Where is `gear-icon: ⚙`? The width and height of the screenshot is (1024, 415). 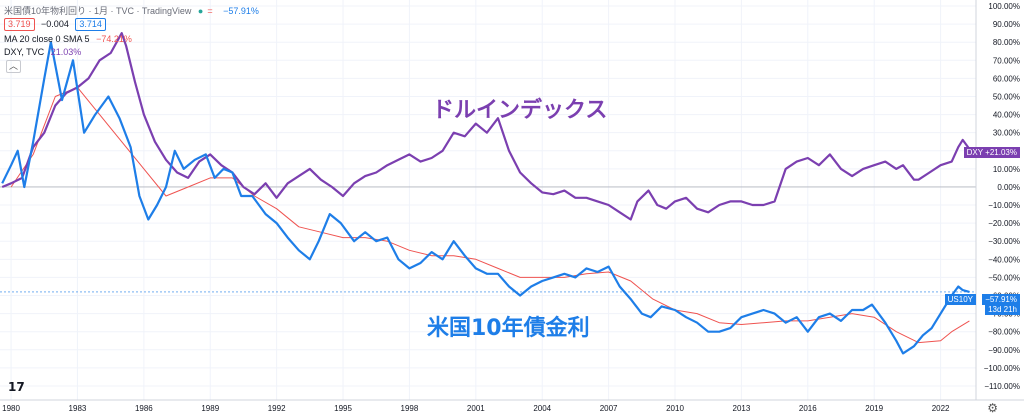
gear-icon: ⚙ is located at coordinates (992, 408).